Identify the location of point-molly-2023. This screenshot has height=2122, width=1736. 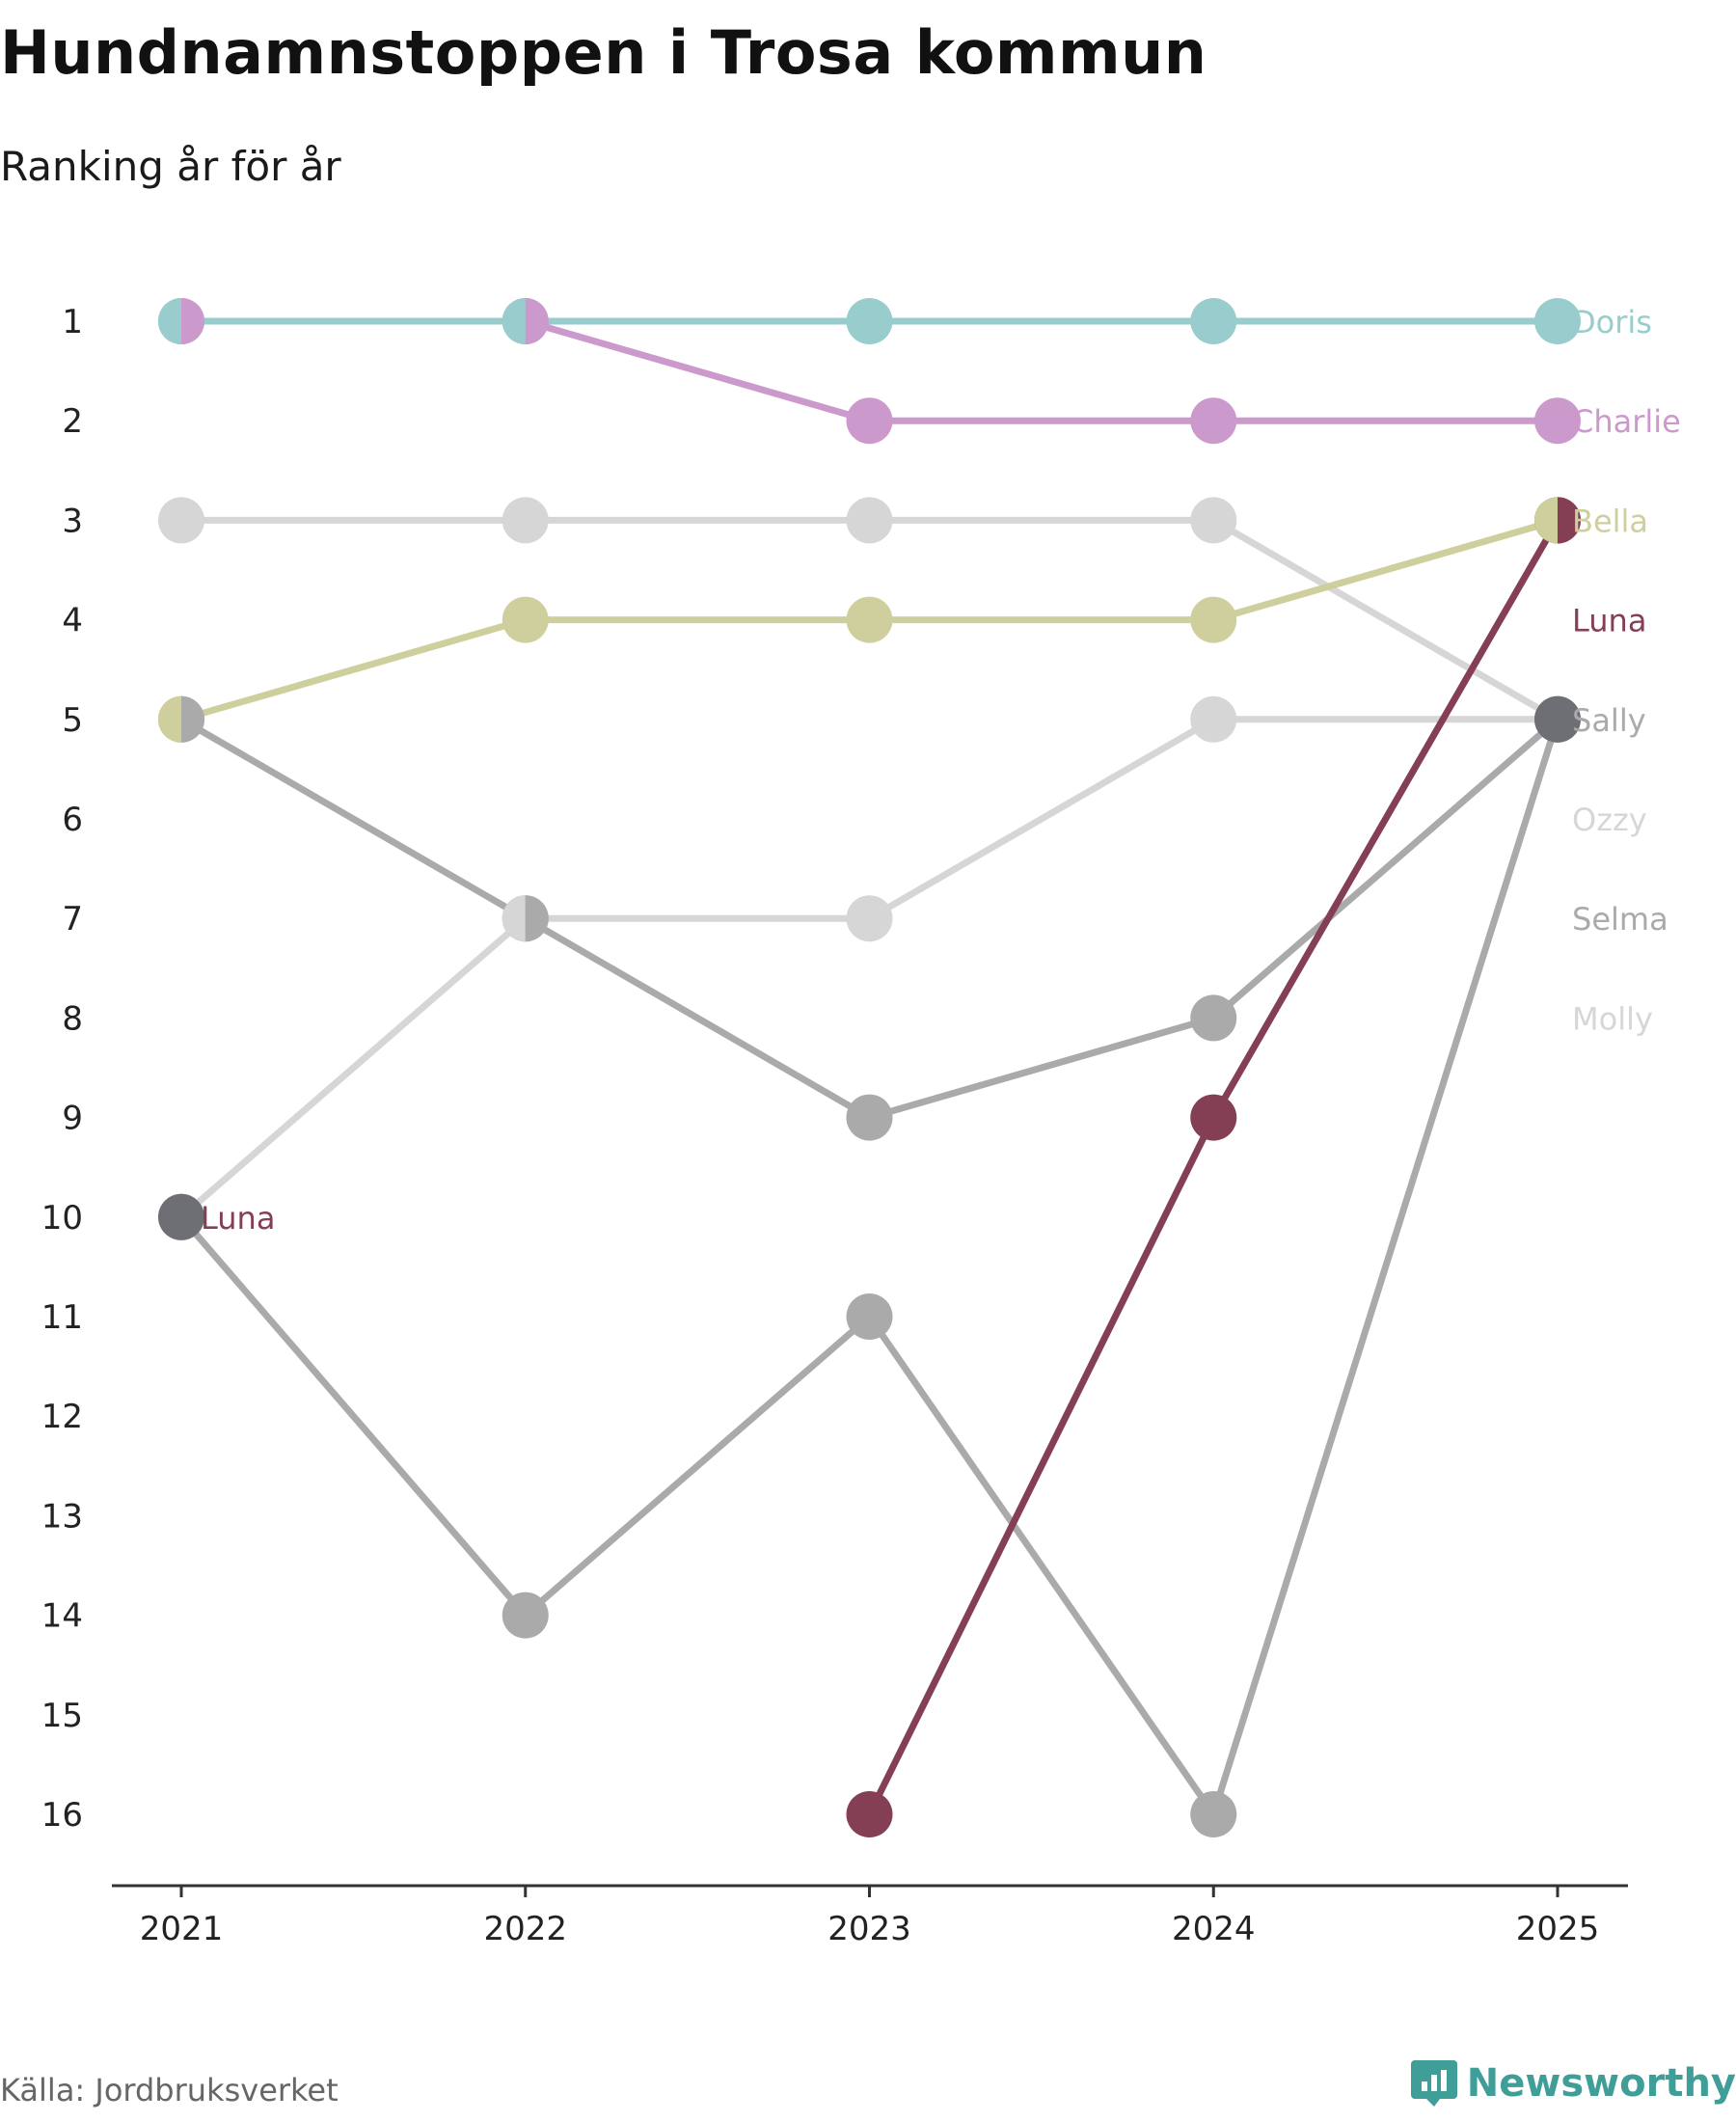
(869, 919).